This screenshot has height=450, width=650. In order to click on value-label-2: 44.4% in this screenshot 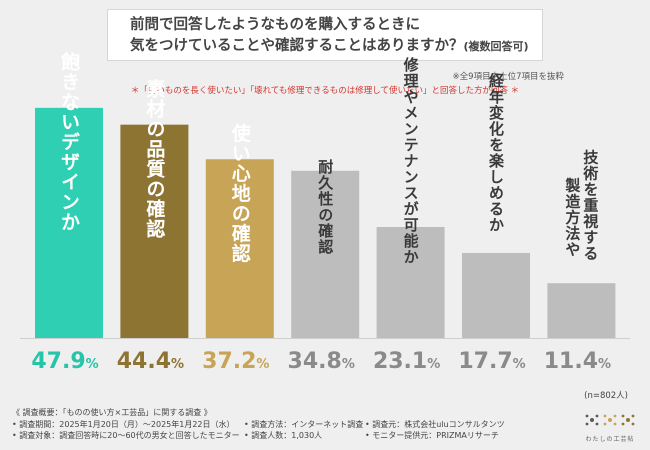, I will do `click(150, 361)`.